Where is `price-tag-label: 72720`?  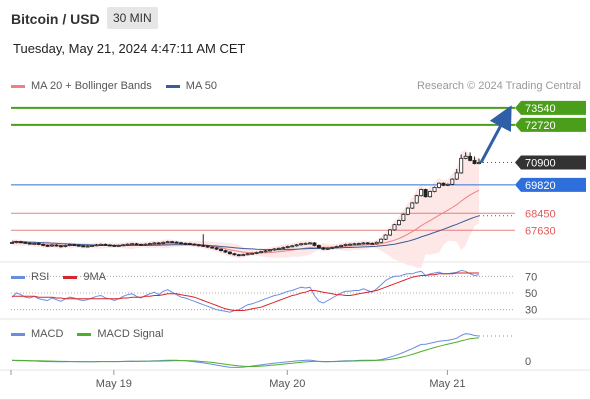
price-tag-label: 72720 is located at coordinates (540, 126).